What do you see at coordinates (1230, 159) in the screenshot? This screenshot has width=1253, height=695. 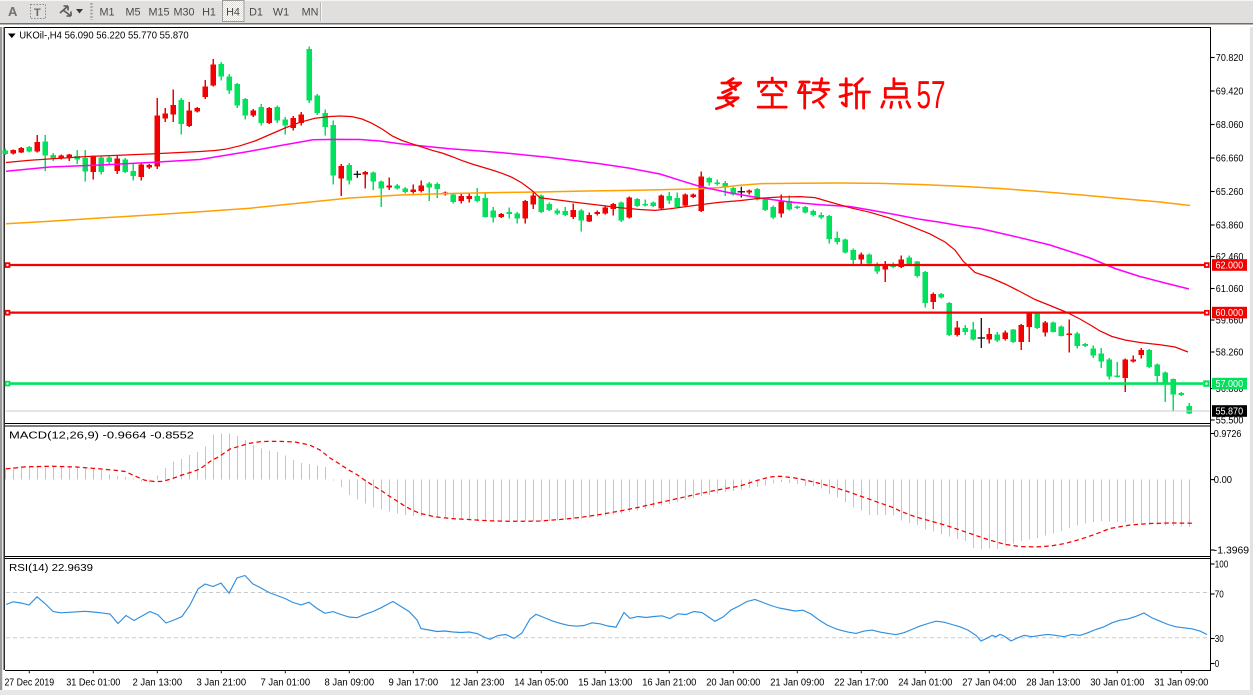 I see `svg-text: 66.660` at bounding box center [1230, 159].